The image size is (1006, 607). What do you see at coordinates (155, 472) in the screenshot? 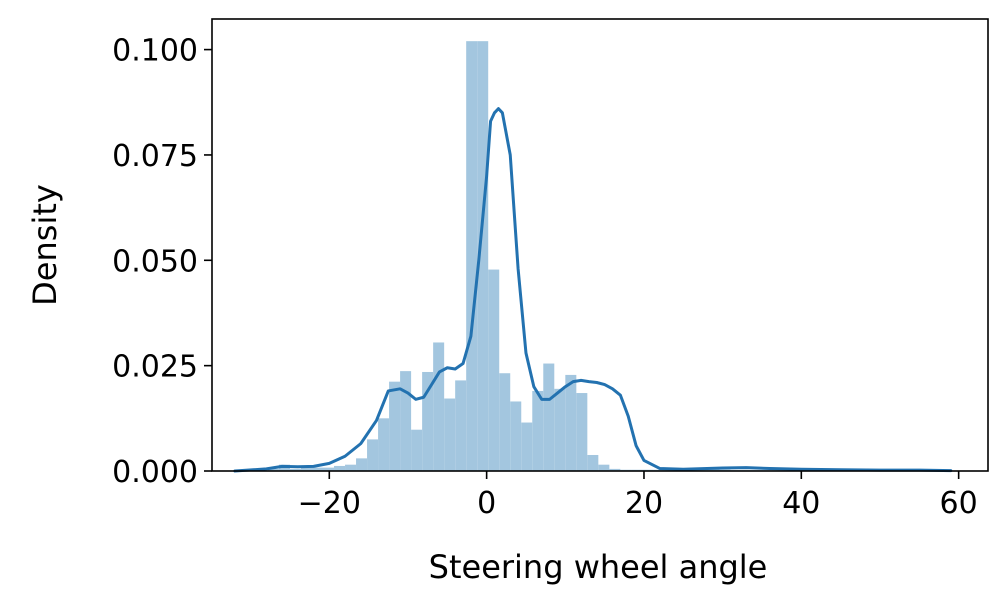
I see `y-tick-label: 0.000` at bounding box center [155, 472].